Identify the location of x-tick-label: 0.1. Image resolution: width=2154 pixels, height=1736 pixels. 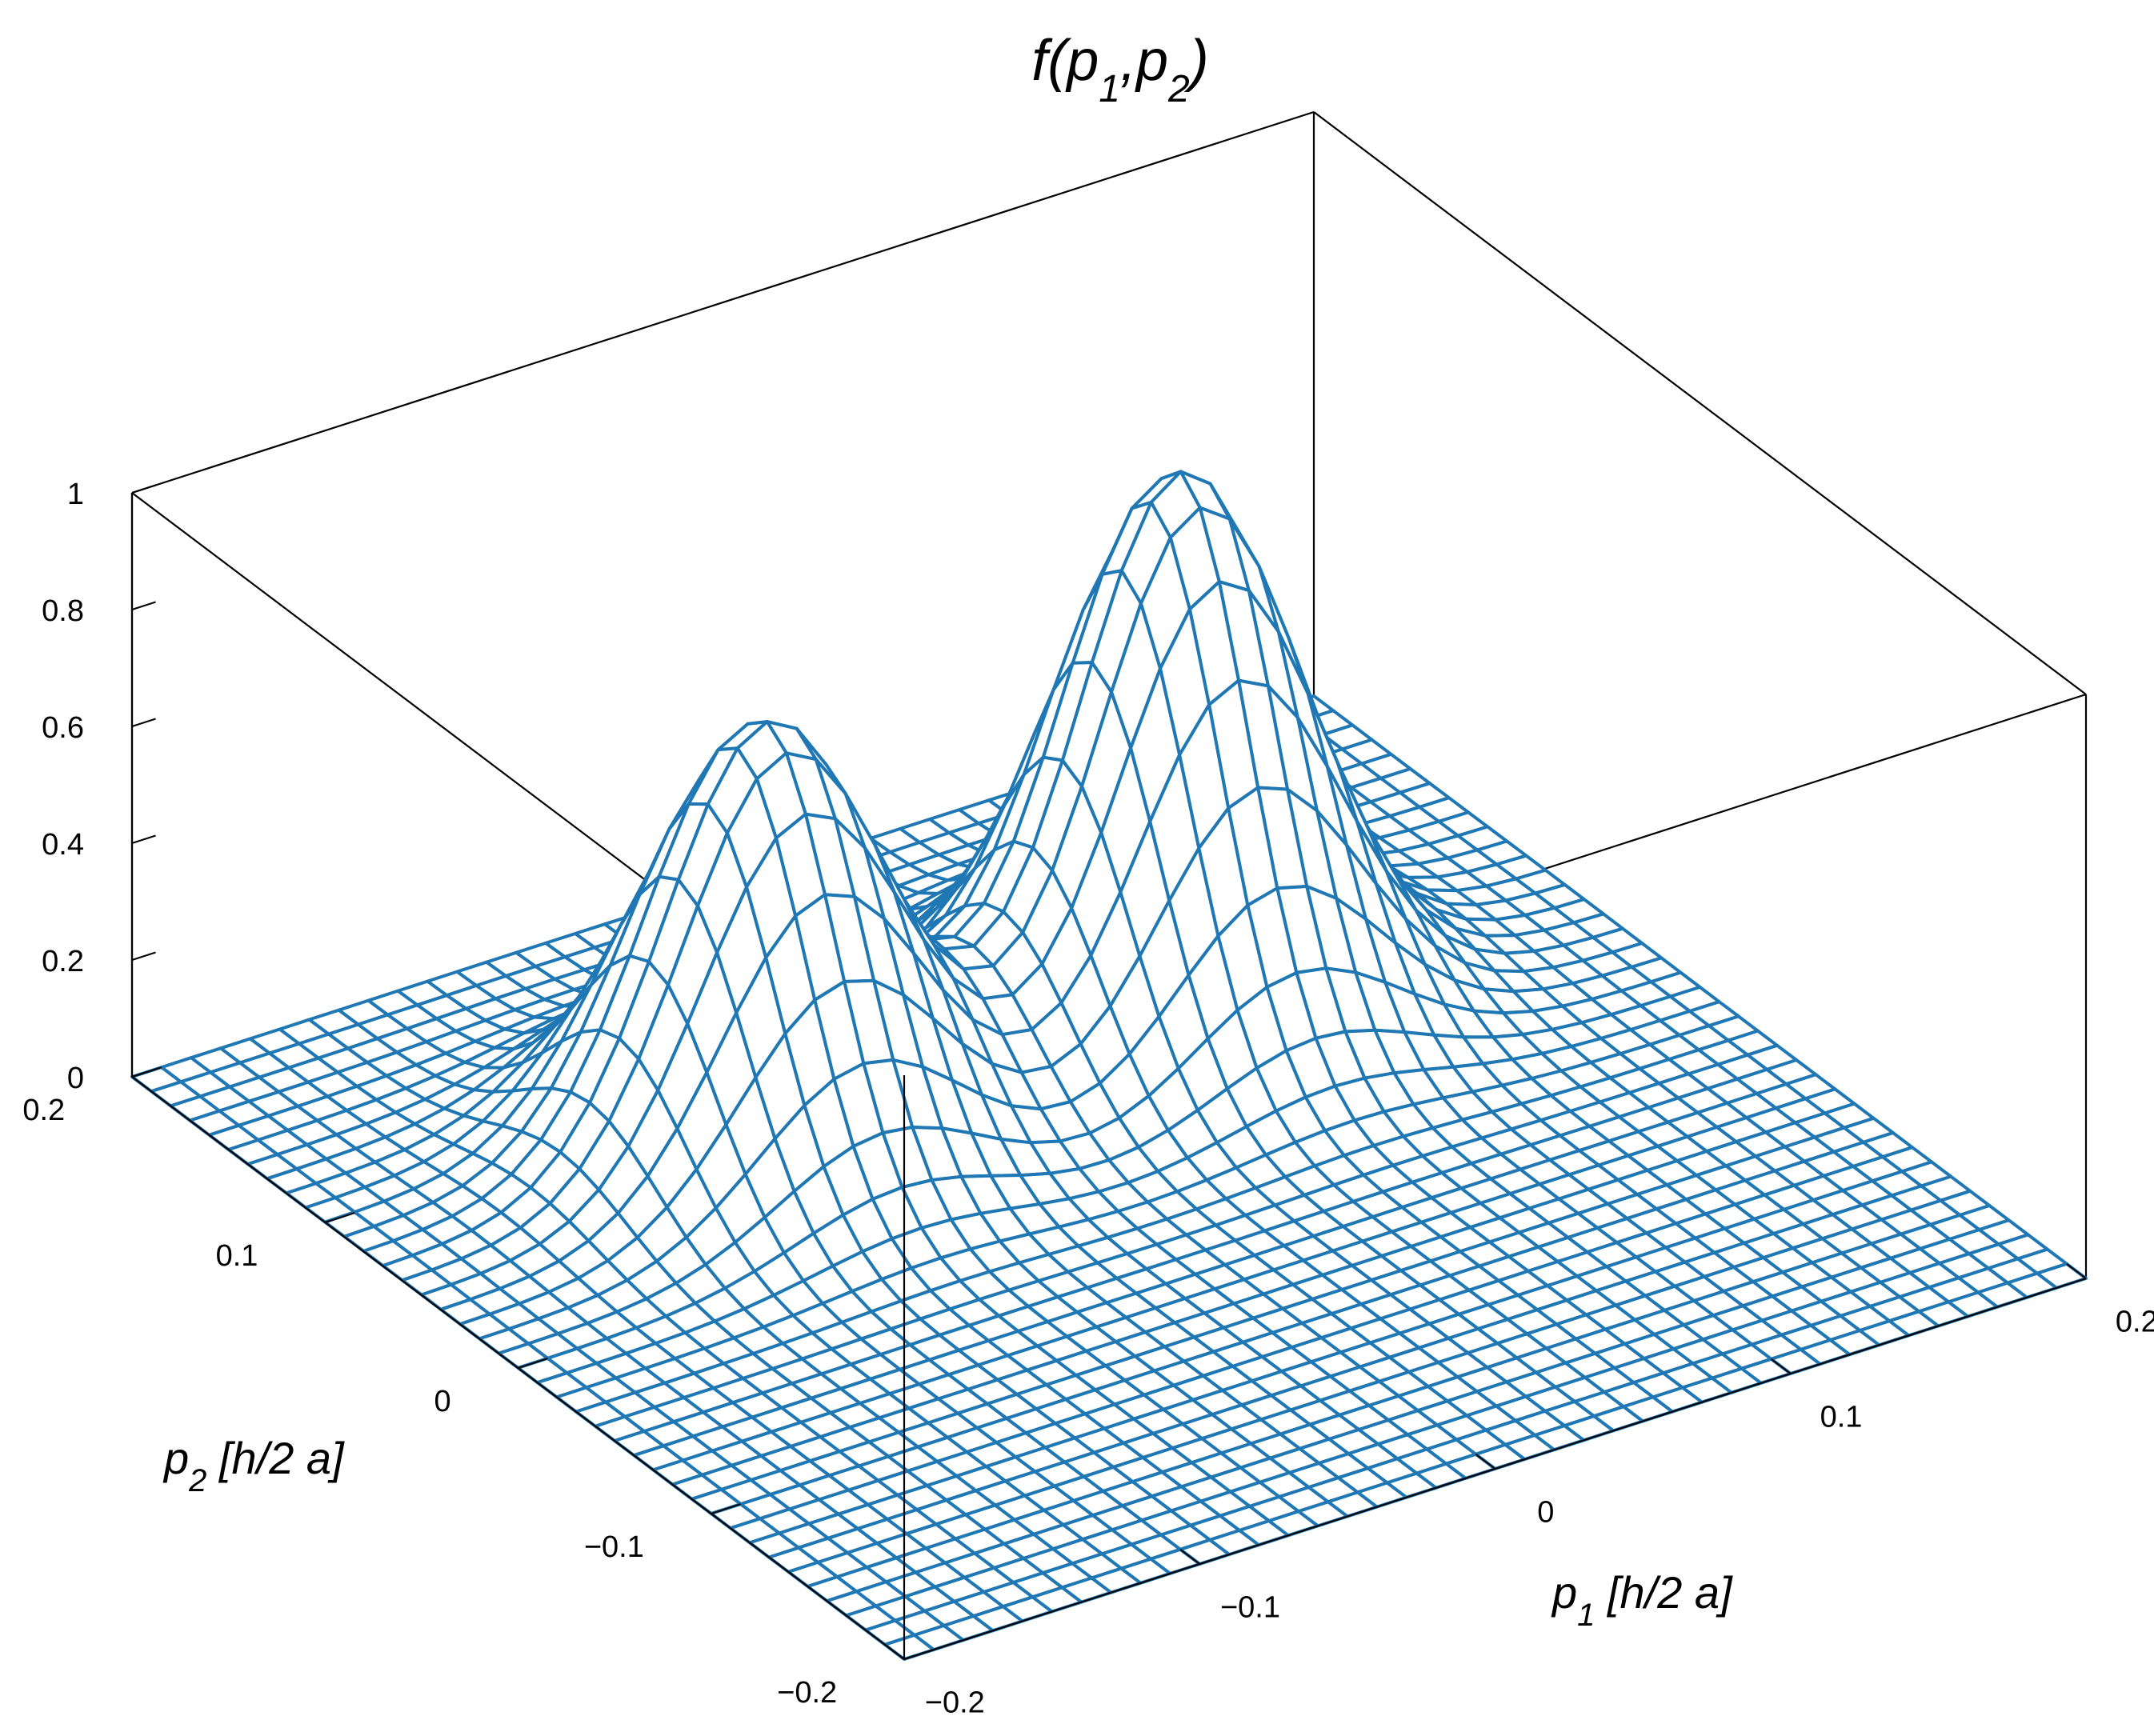
(1842, 1417).